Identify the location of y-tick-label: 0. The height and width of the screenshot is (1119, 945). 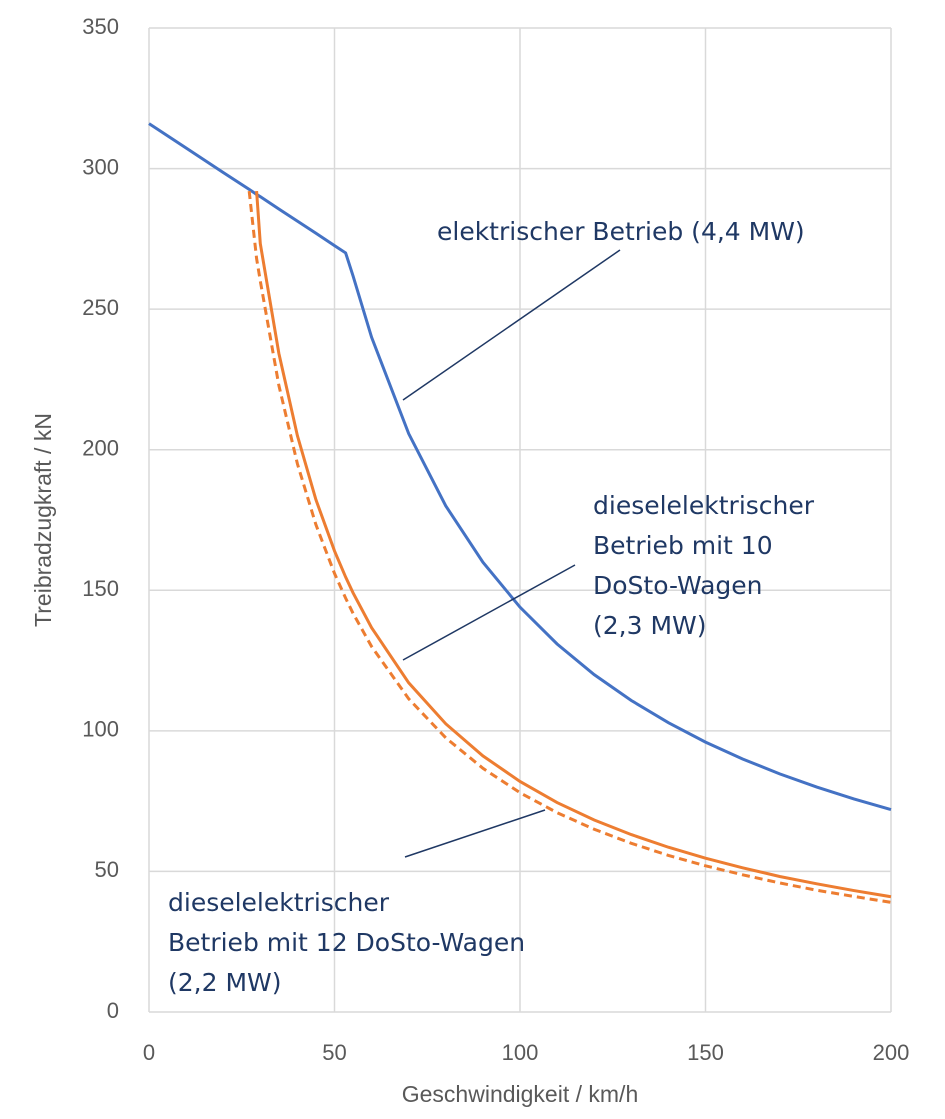
(113, 1010).